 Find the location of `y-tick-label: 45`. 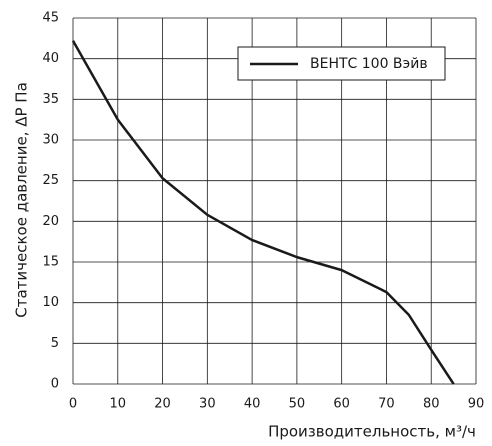

y-tick-label: 45 is located at coordinates (50, 18).